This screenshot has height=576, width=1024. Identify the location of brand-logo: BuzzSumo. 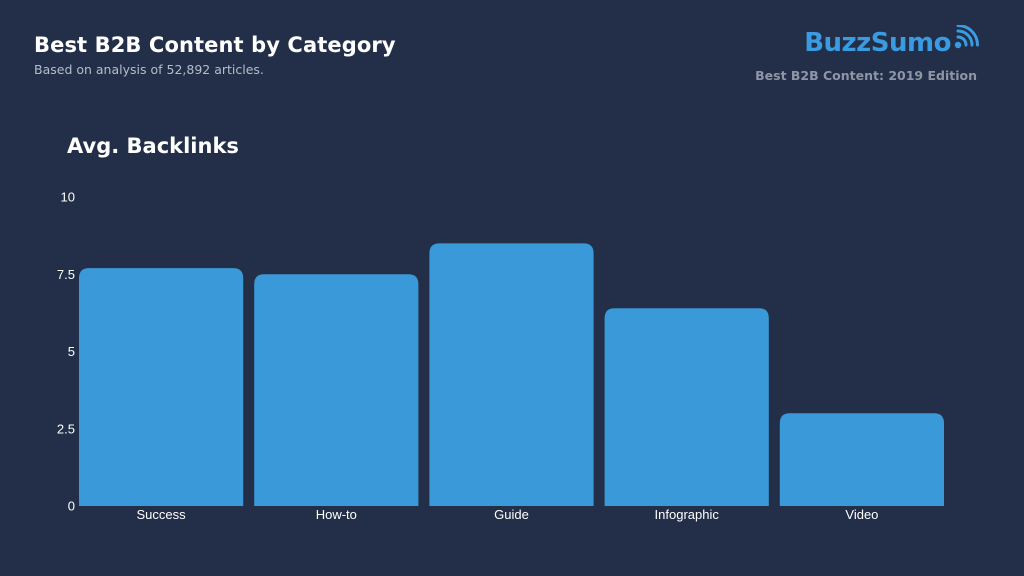
(893, 40).